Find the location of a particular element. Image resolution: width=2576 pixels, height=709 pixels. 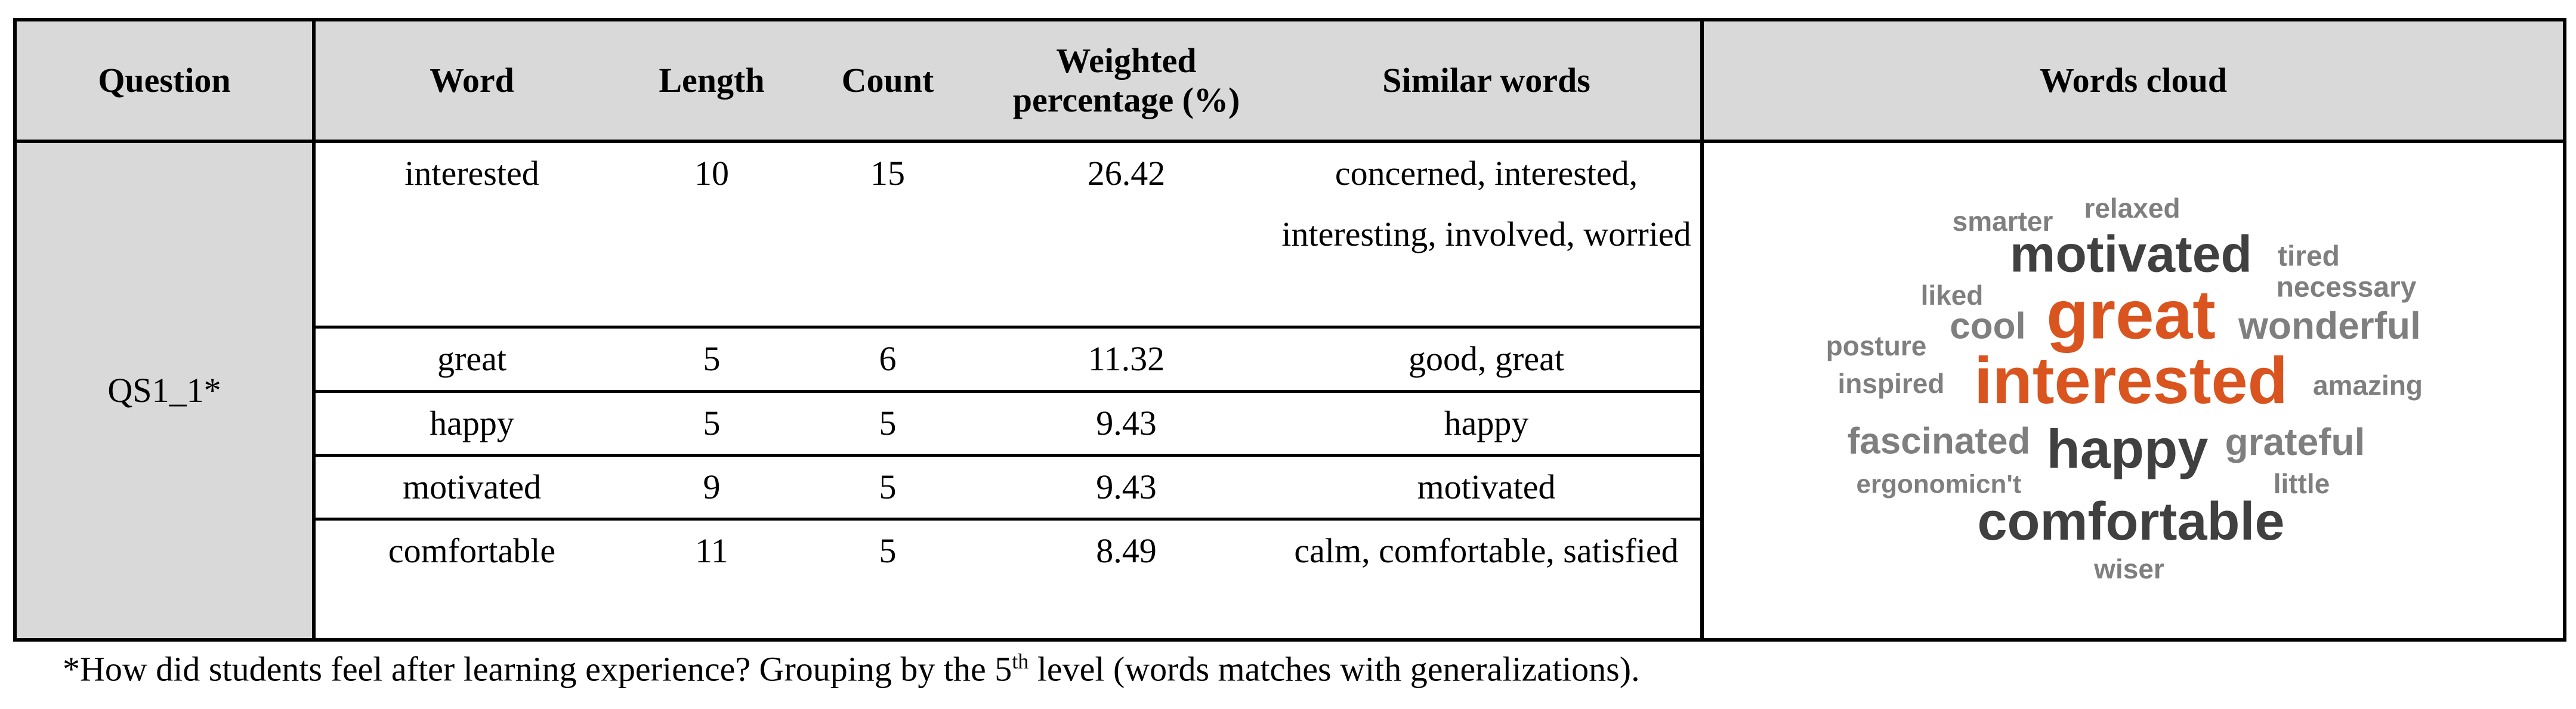

table-row: great 5 6 11.32 good, great is located at coordinates (1290, 360).